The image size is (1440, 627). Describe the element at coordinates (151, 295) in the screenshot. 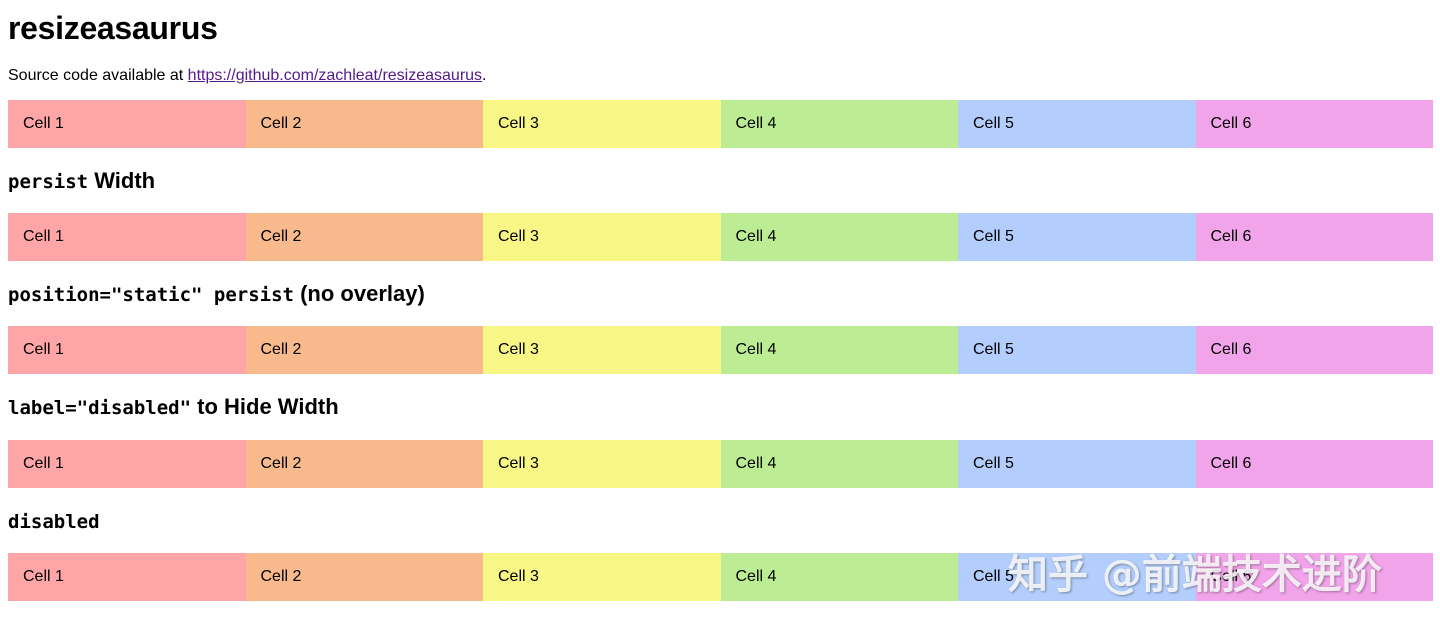

I see `section-code: position="static" persist` at that location.